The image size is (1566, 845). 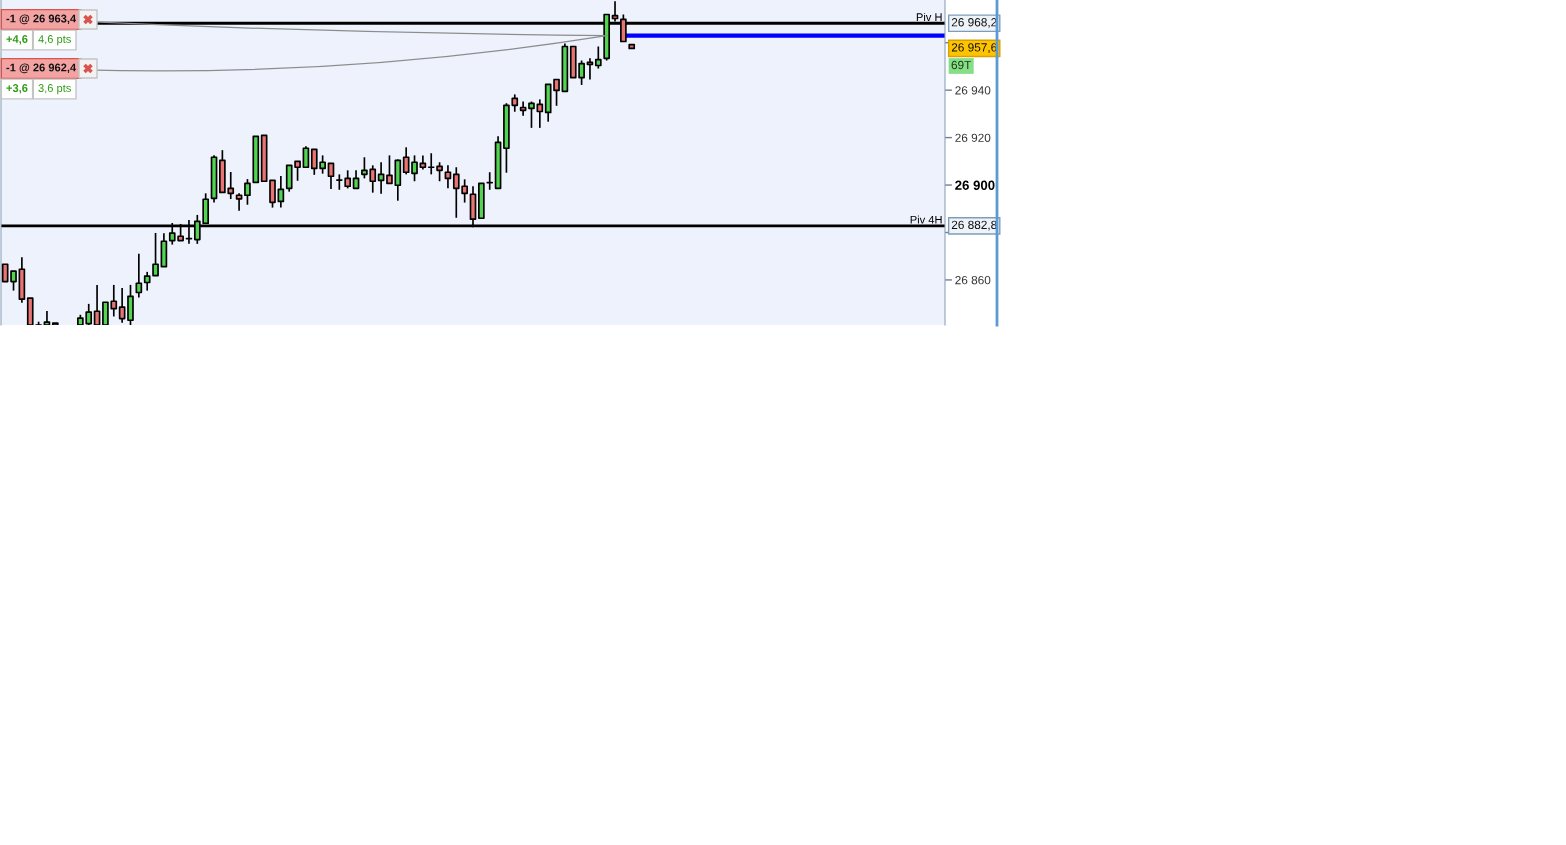 I want to click on y-tick-label: 26 900, so click(x=975, y=185).